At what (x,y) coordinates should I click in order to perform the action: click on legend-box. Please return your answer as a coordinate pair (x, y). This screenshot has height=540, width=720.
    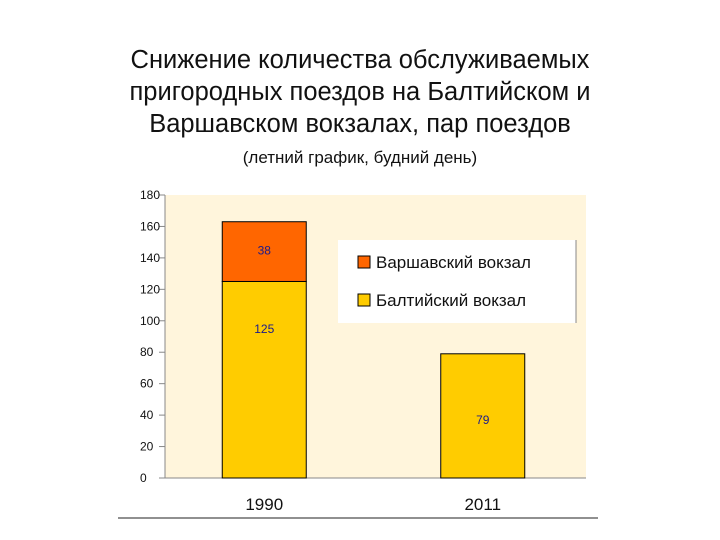
    Looking at the image, I should click on (457, 281).